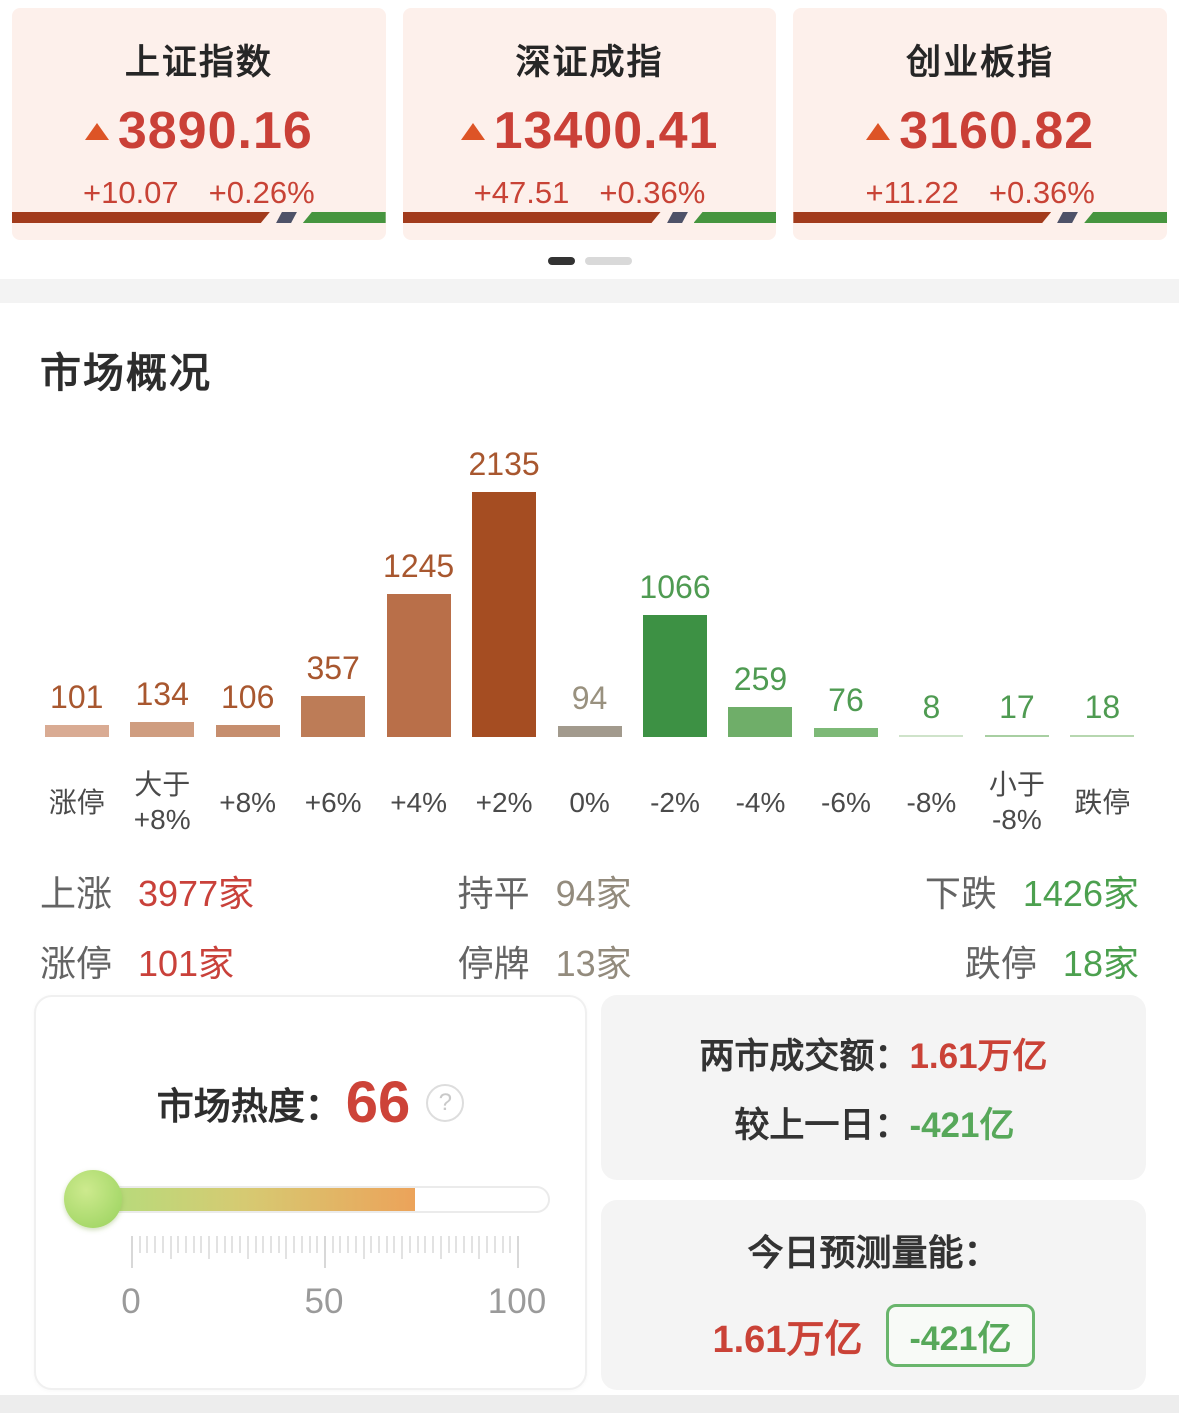 The height and width of the screenshot is (1413, 1179). I want to click on heat-value: 66, so click(378, 1102).